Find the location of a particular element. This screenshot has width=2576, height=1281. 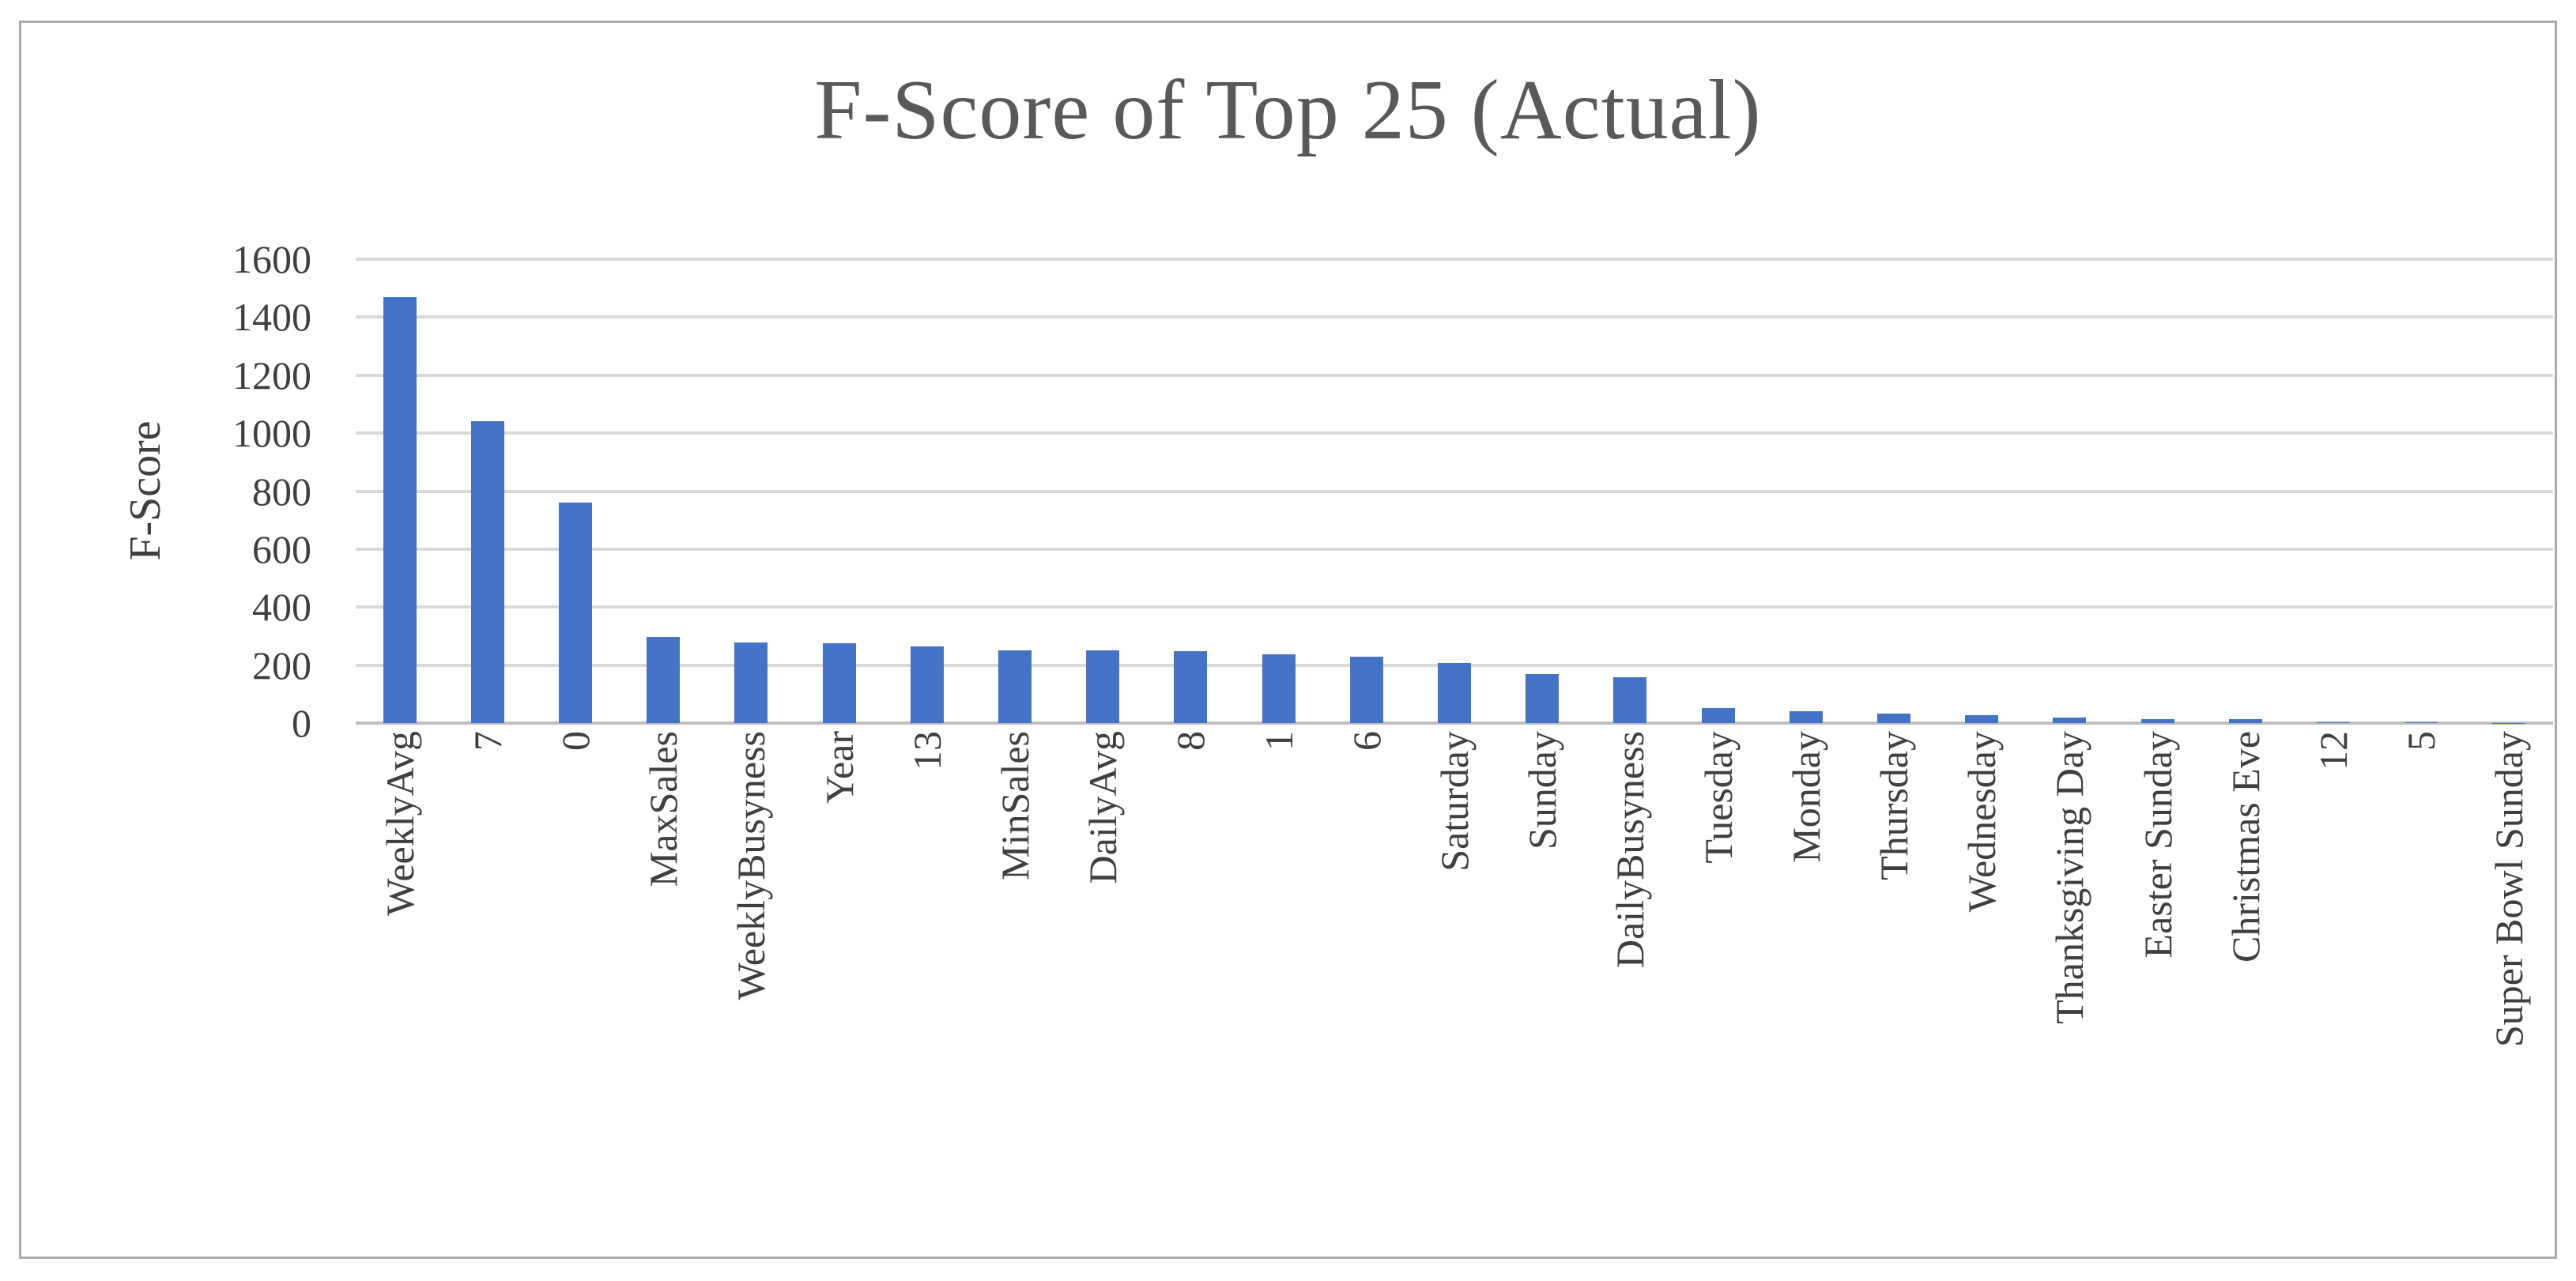

x-category-label-christmas-eve: Christmas Eve is located at coordinates (2246, 847).